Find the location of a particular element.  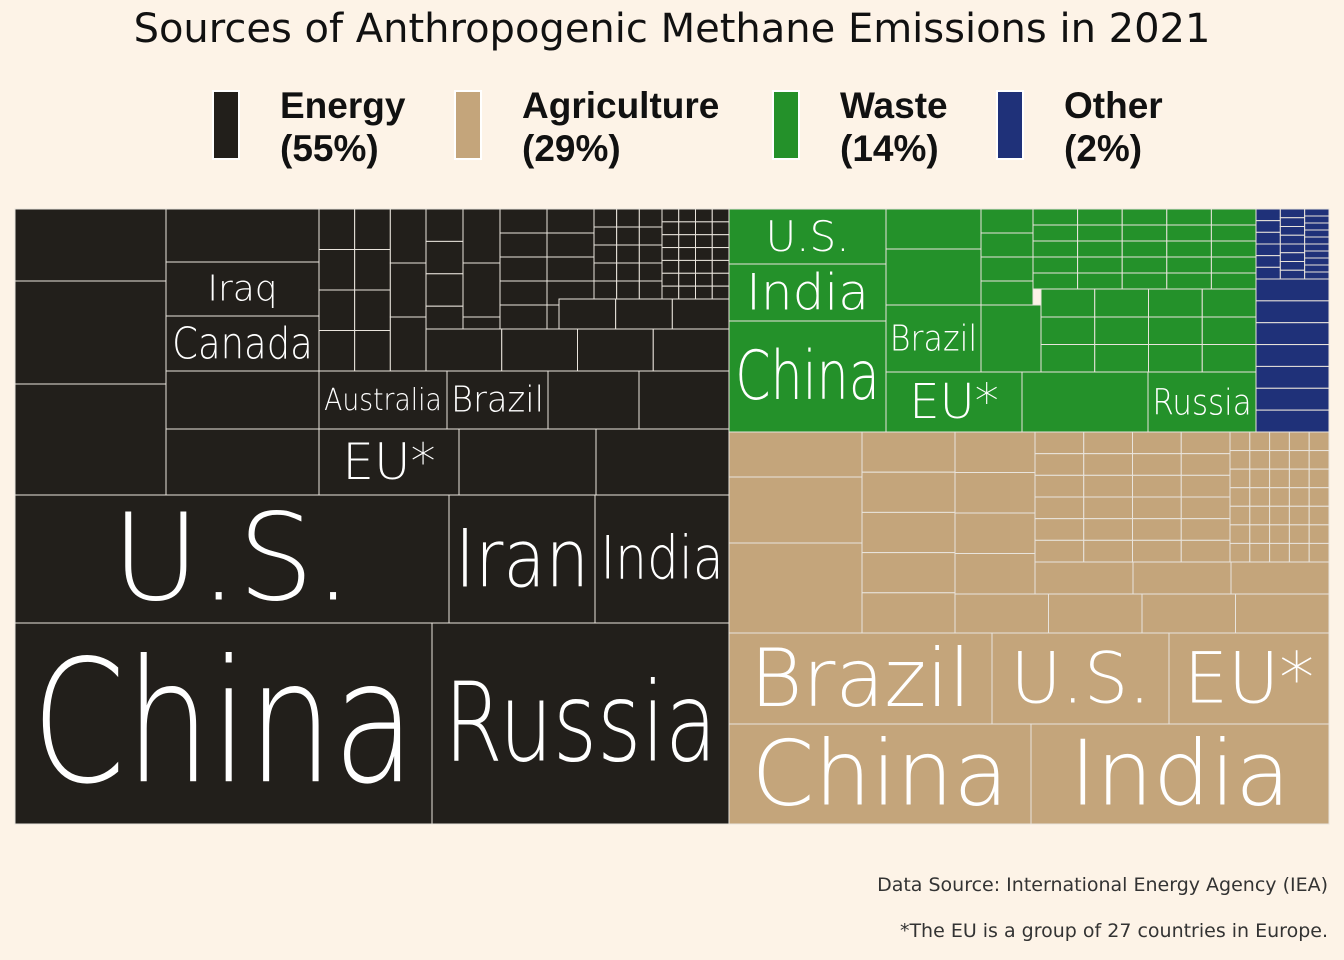

tile-label-agriculture-china: China is located at coordinates (879, 774).